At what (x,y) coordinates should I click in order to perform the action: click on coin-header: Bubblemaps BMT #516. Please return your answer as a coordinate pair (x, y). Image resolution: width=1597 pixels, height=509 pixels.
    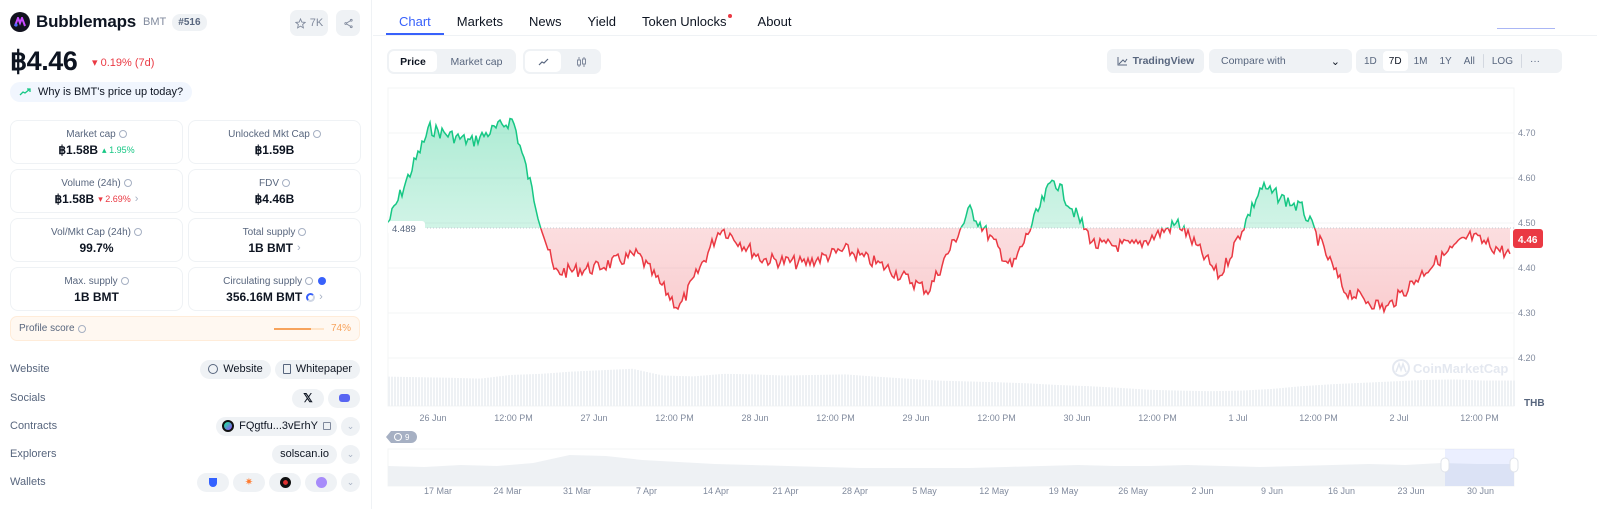
    Looking at the image, I should click on (108, 22).